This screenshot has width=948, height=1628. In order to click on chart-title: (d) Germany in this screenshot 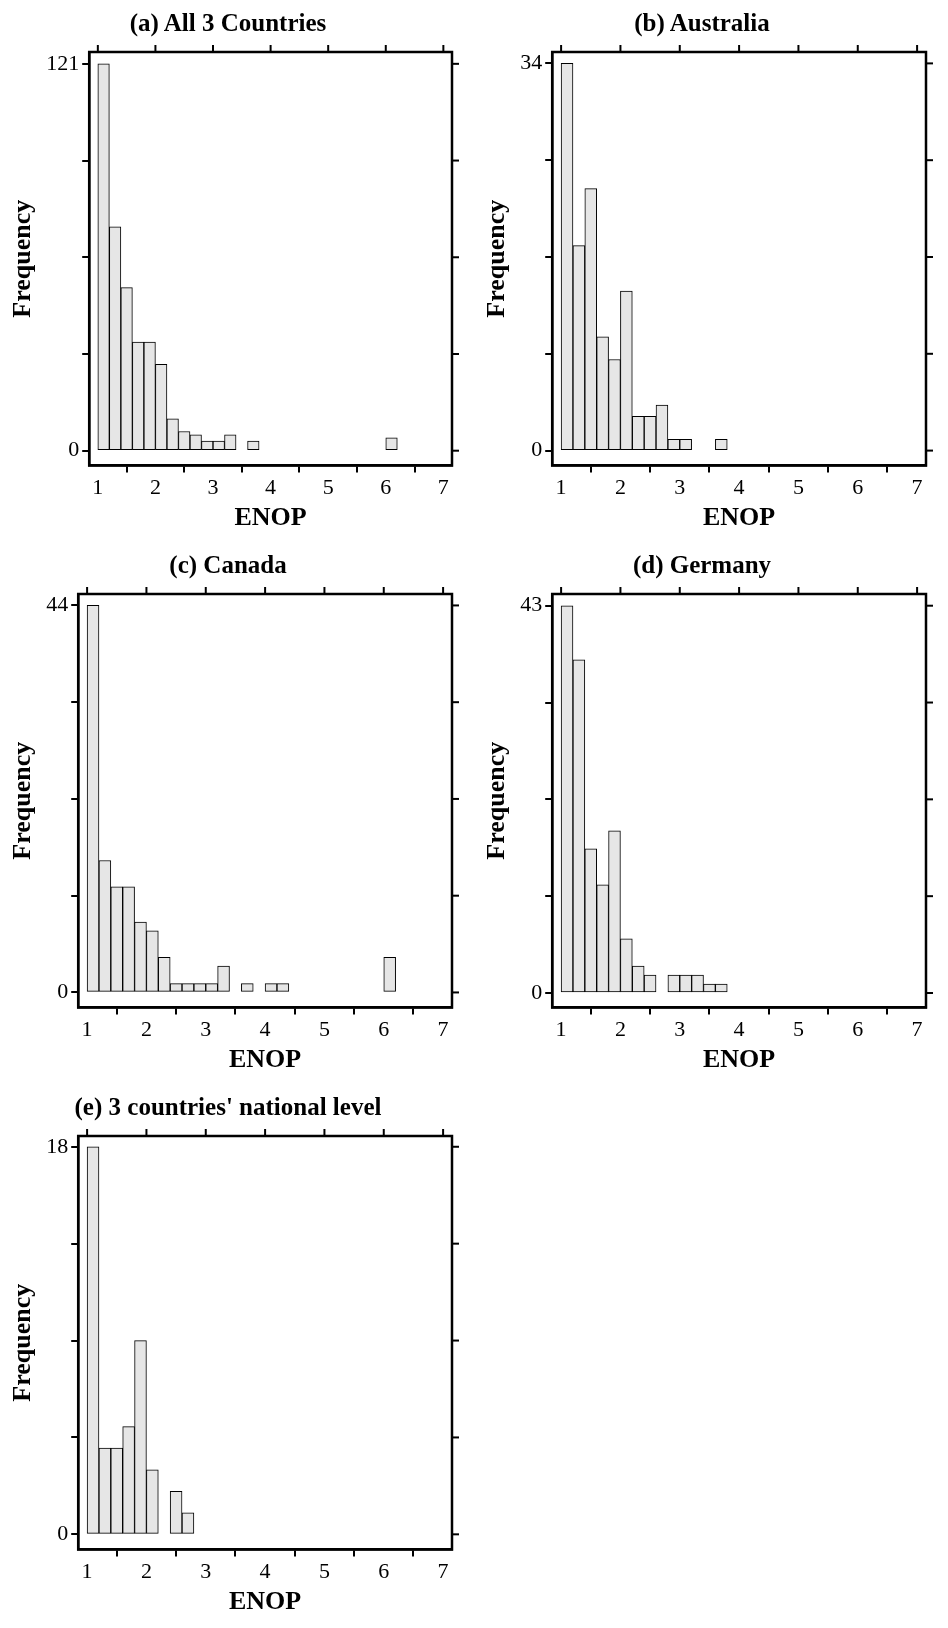, I will do `click(702, 565)`.